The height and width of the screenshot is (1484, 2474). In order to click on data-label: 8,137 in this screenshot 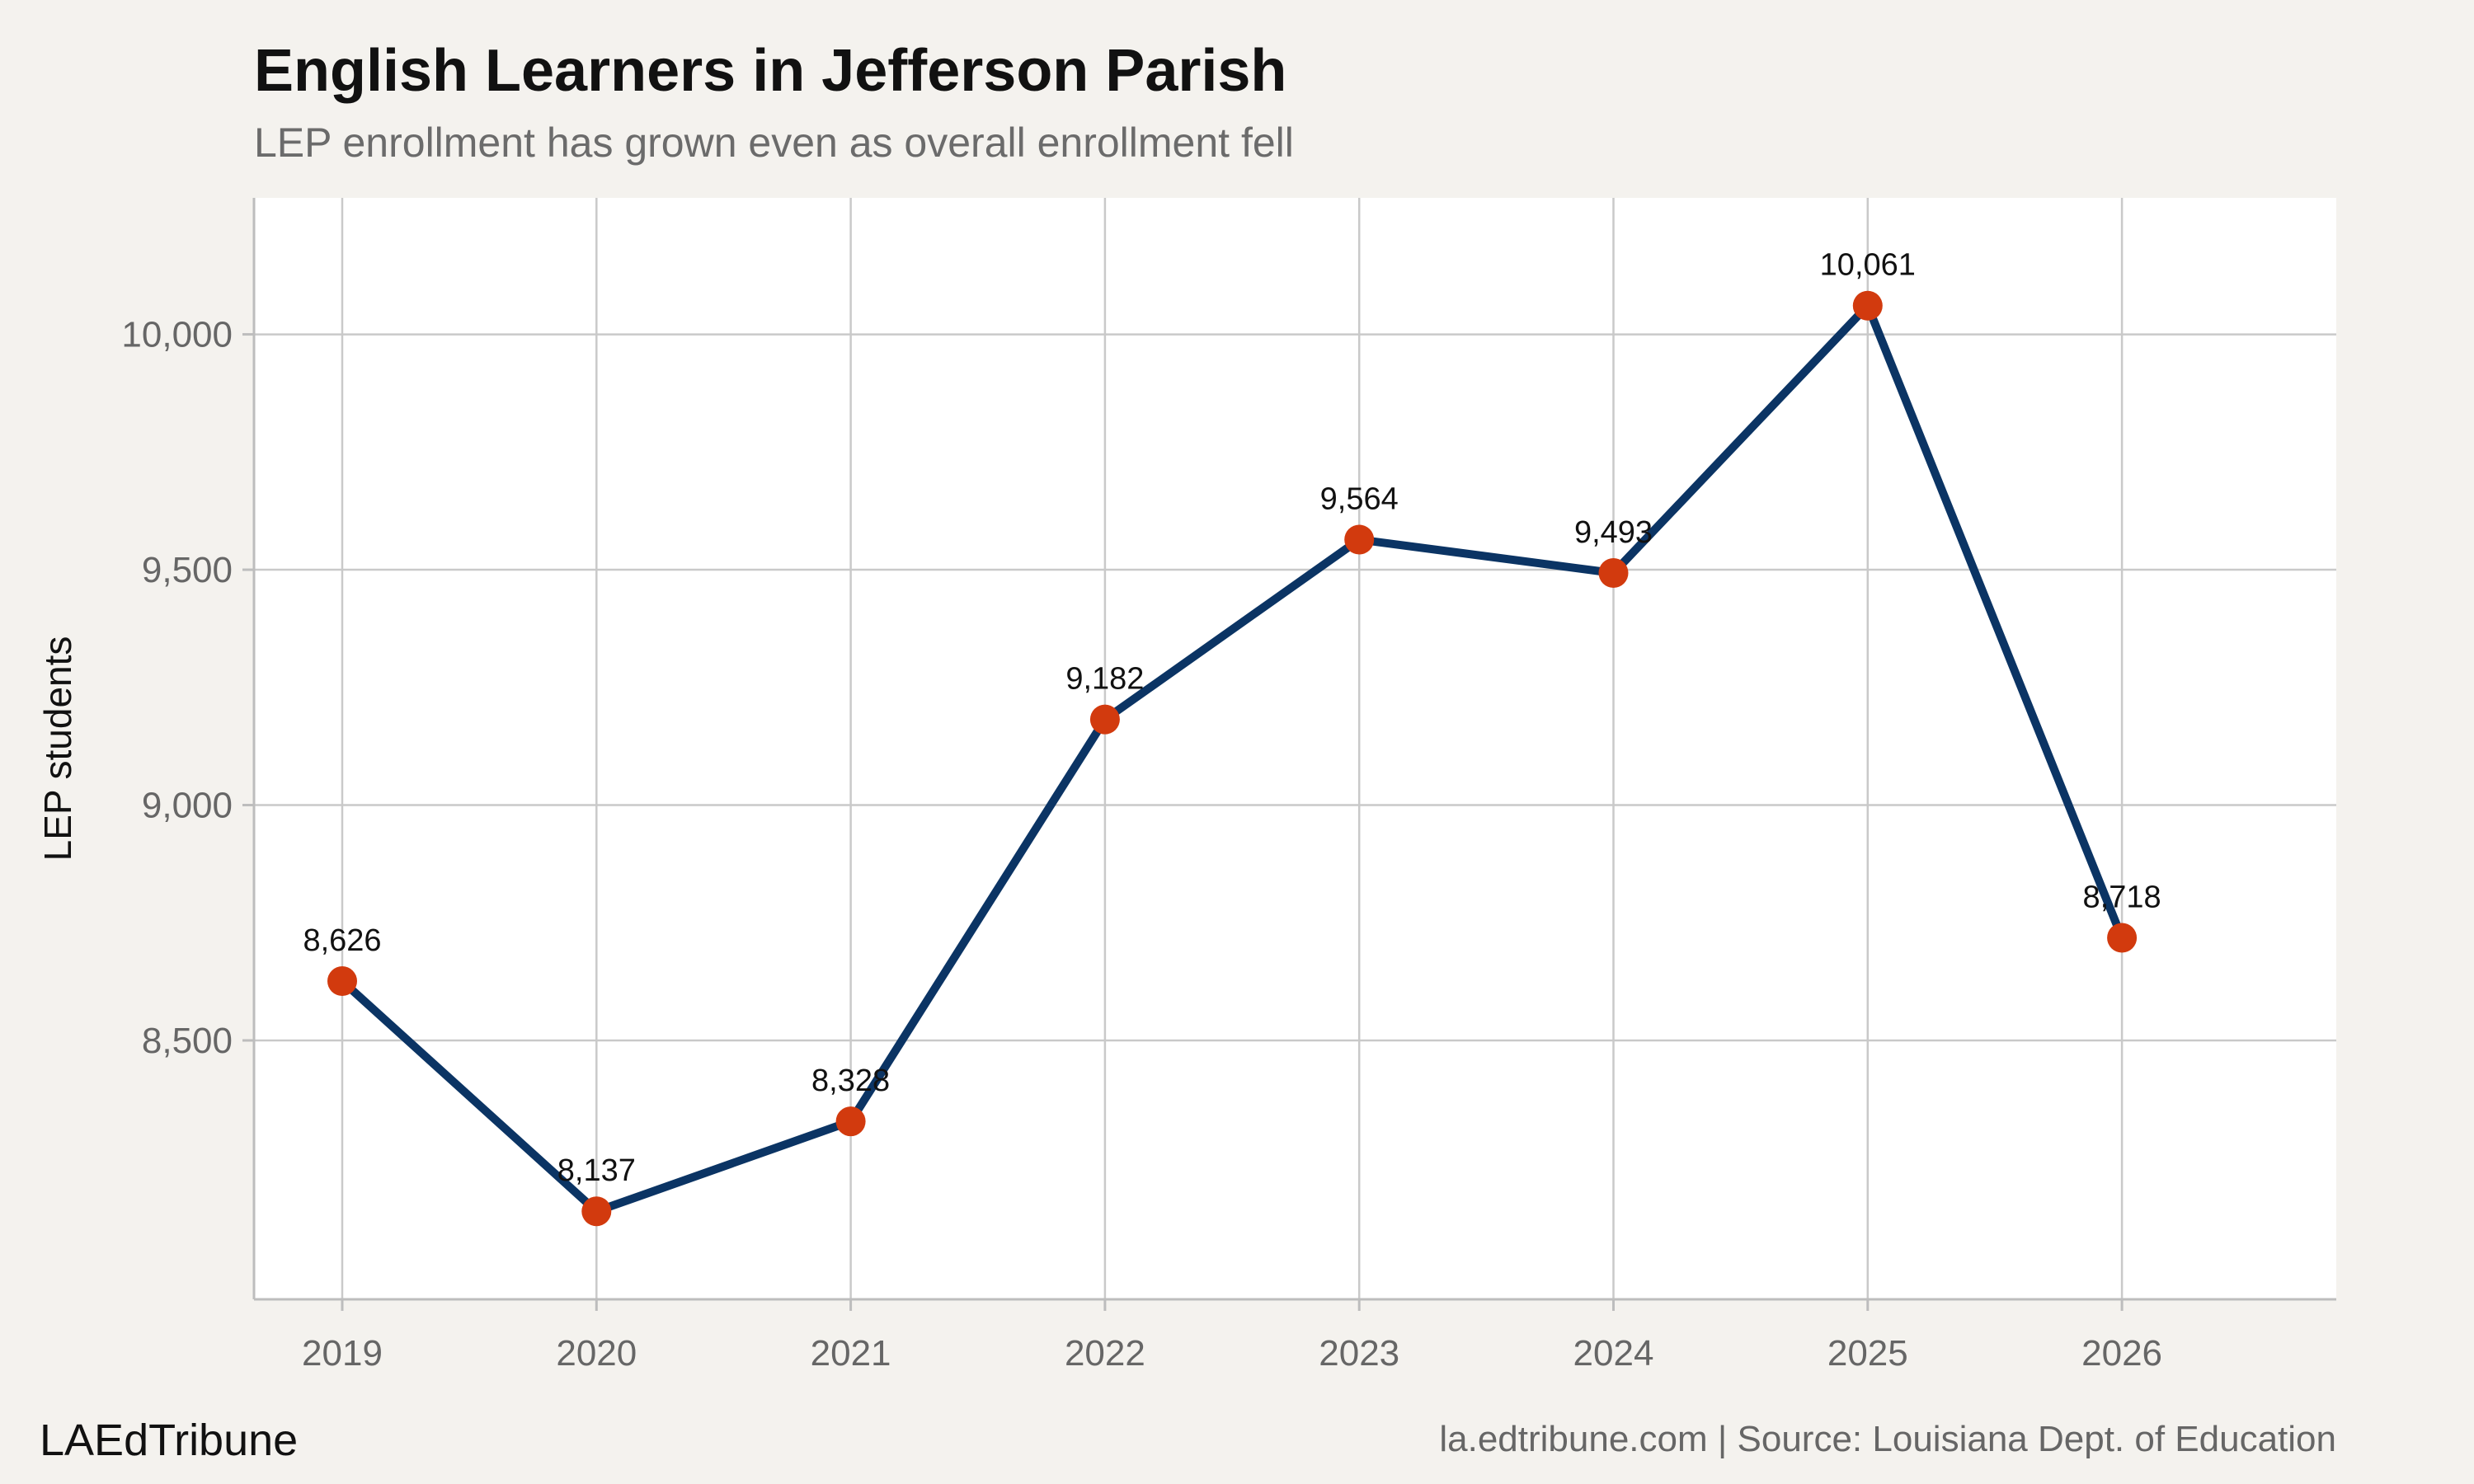, I will do `click(596, 1170)`.